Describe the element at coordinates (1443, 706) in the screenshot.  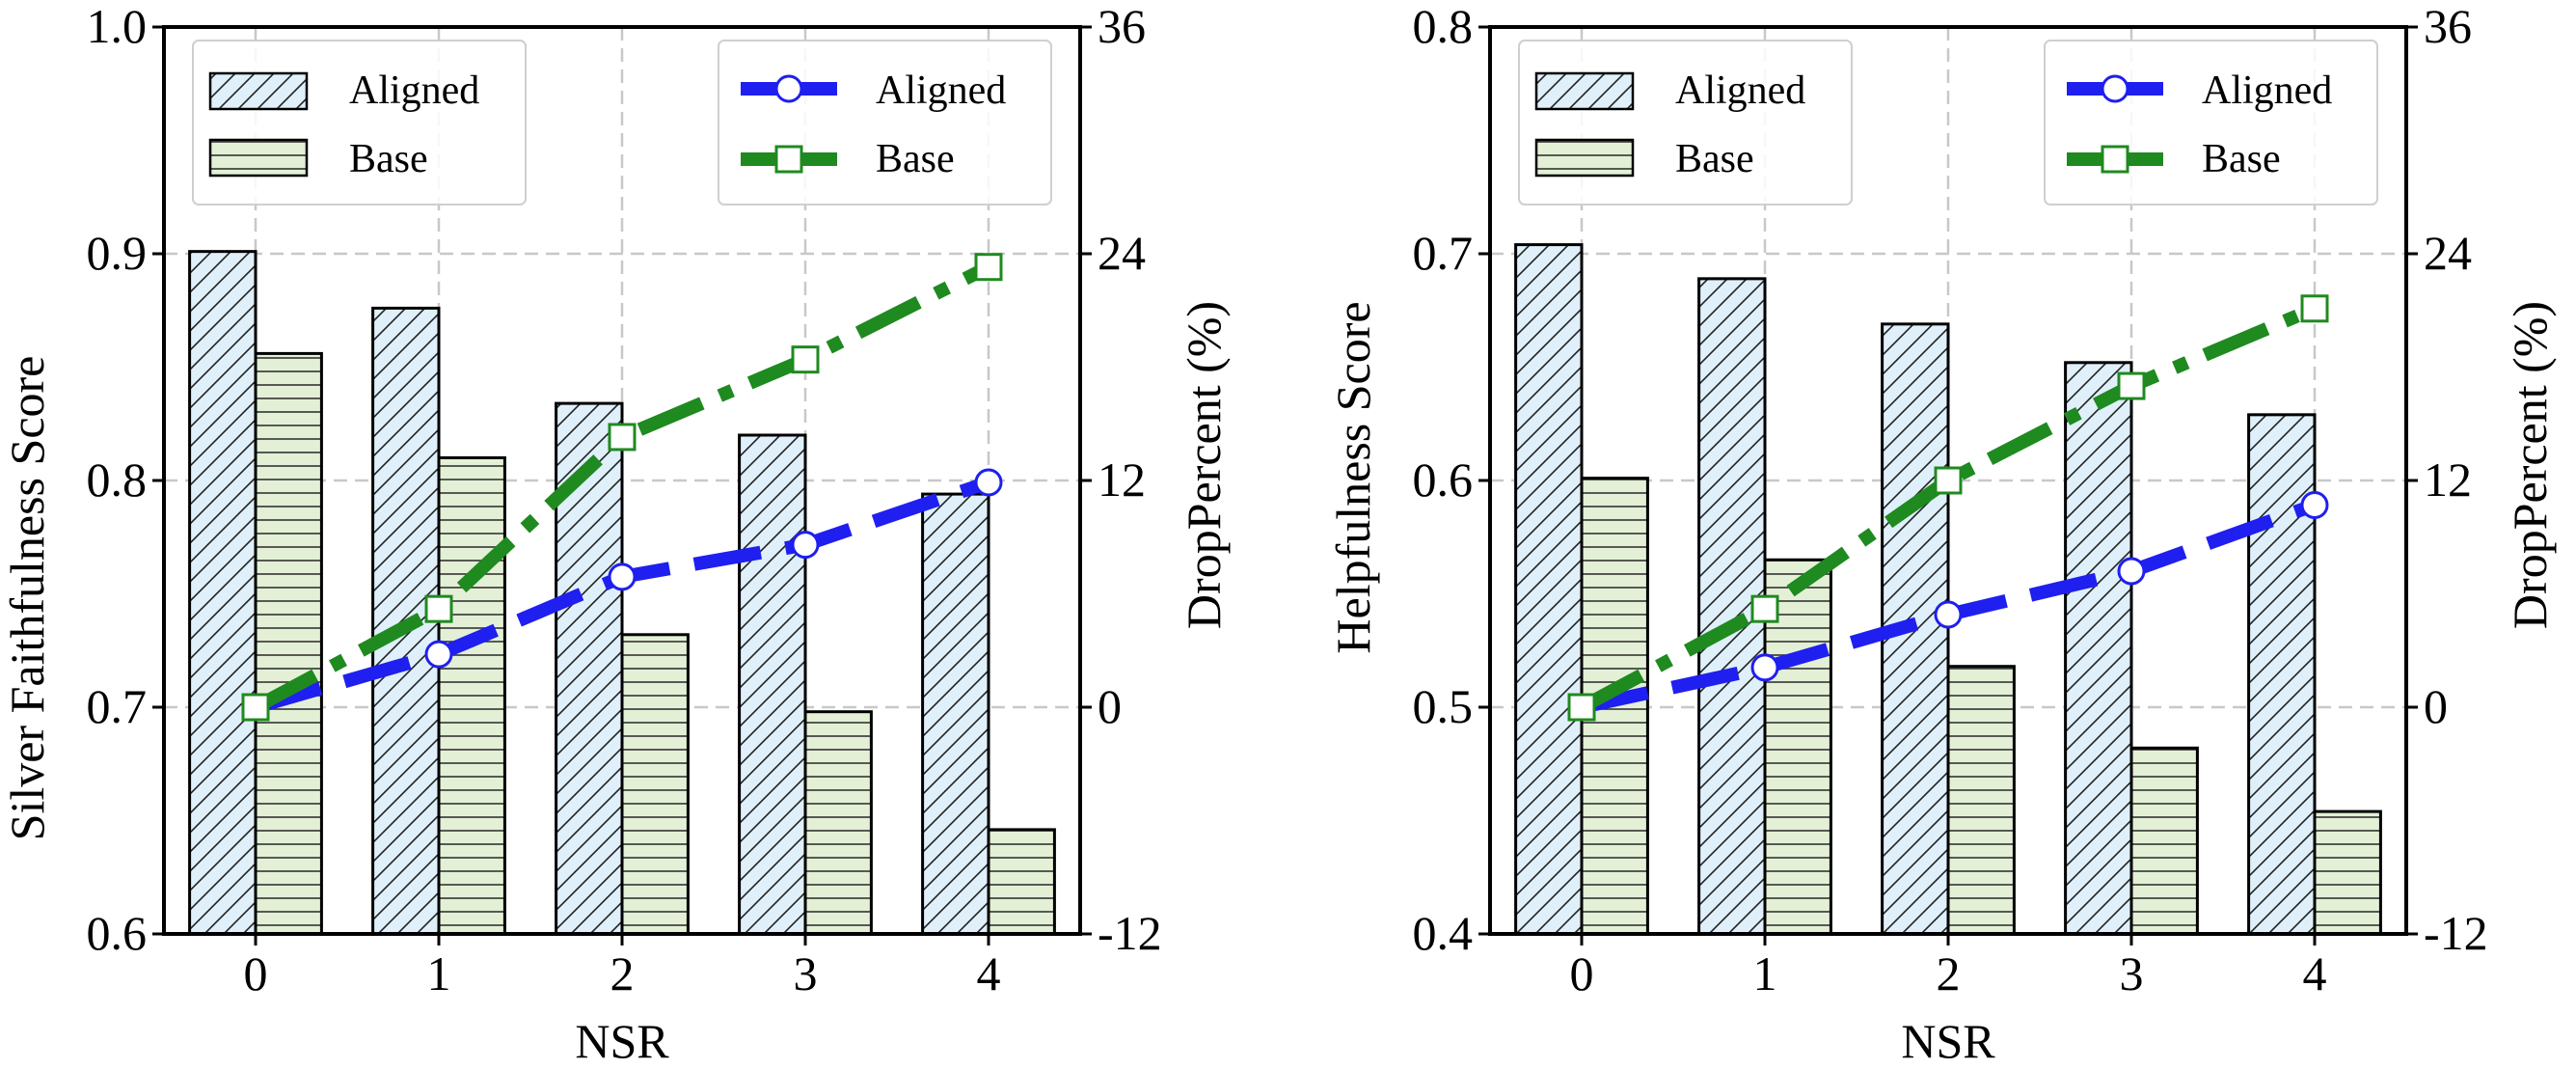
I see `left-tick-label: 0.5` at that location.